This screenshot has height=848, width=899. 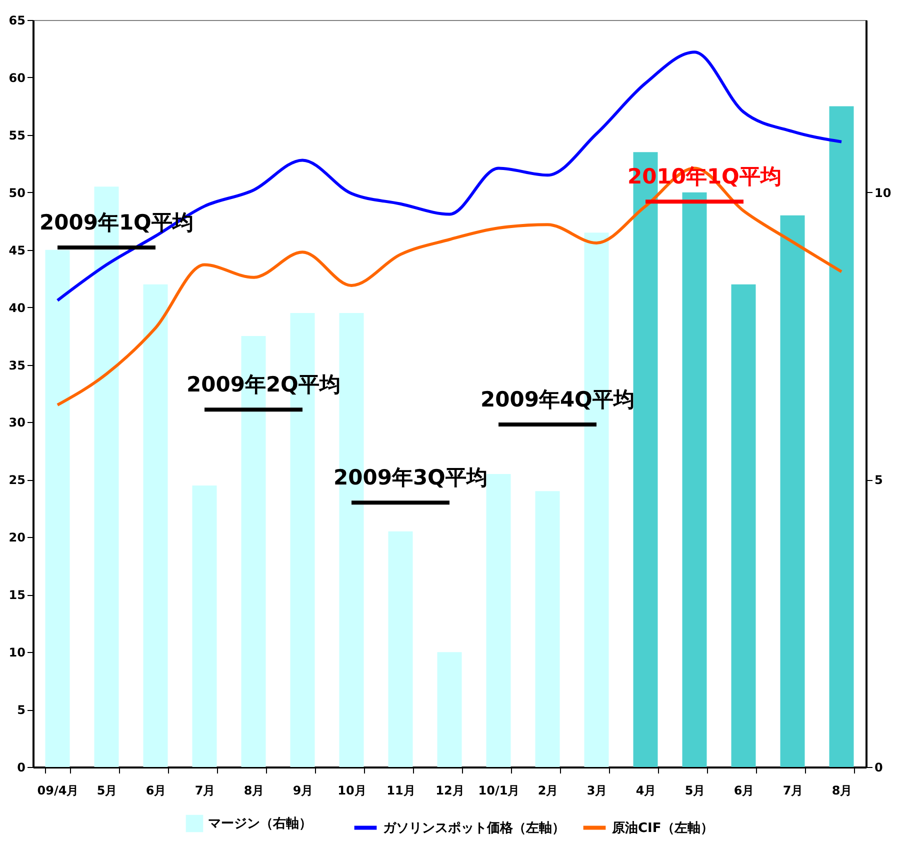 What do you see at coordinates (17, 307) in the screenshot?
I see `y-tick-label: 40` at bounding box center [17, 307].